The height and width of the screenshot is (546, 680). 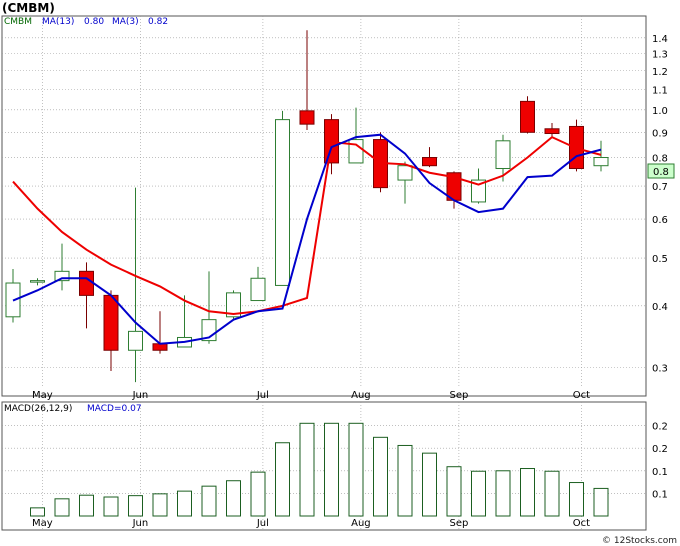 What do you see at coordinates (28, 8) in the screenshot?
I see `page-title: (CMBM)` at bounding box center [28, 8].